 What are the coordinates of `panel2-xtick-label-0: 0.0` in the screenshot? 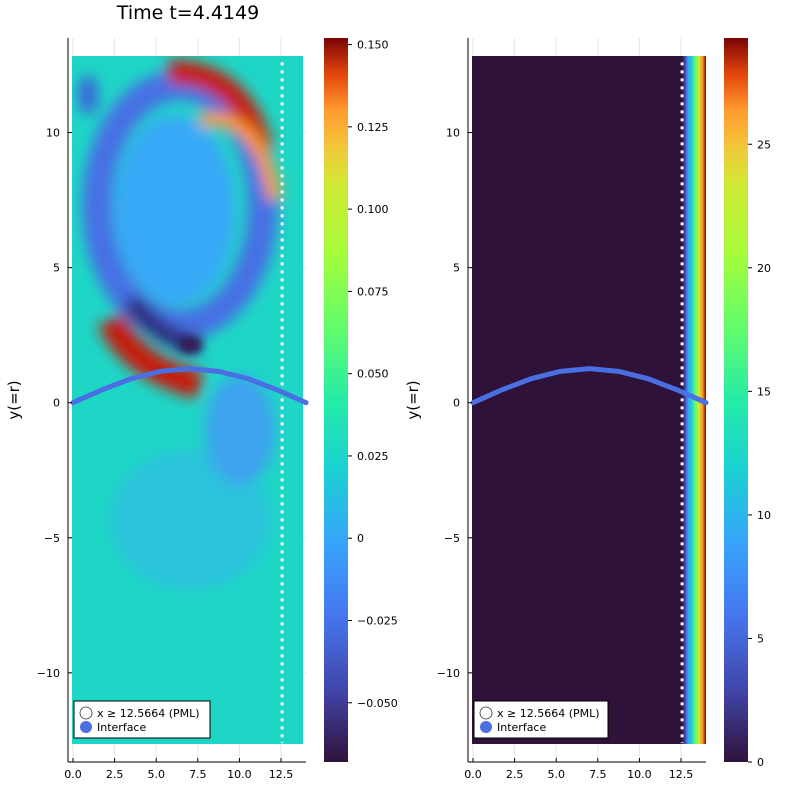 It's located at (473, 774).